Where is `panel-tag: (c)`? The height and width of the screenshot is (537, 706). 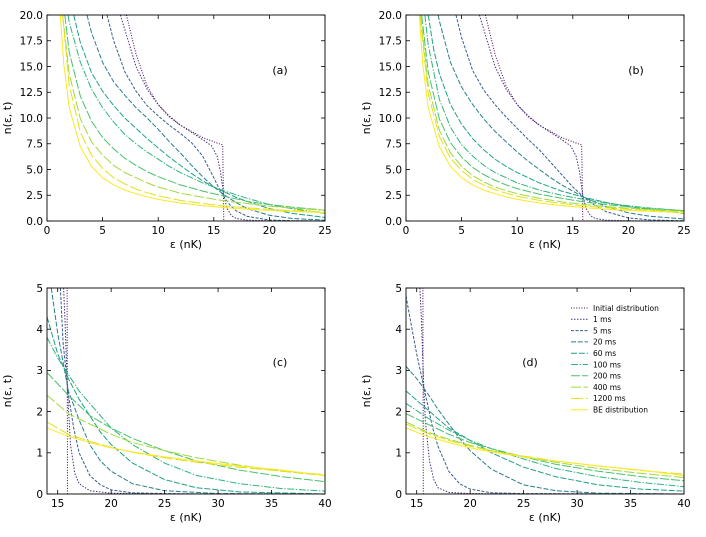
panel-tag: (c) is located at coordinates (280, 362).